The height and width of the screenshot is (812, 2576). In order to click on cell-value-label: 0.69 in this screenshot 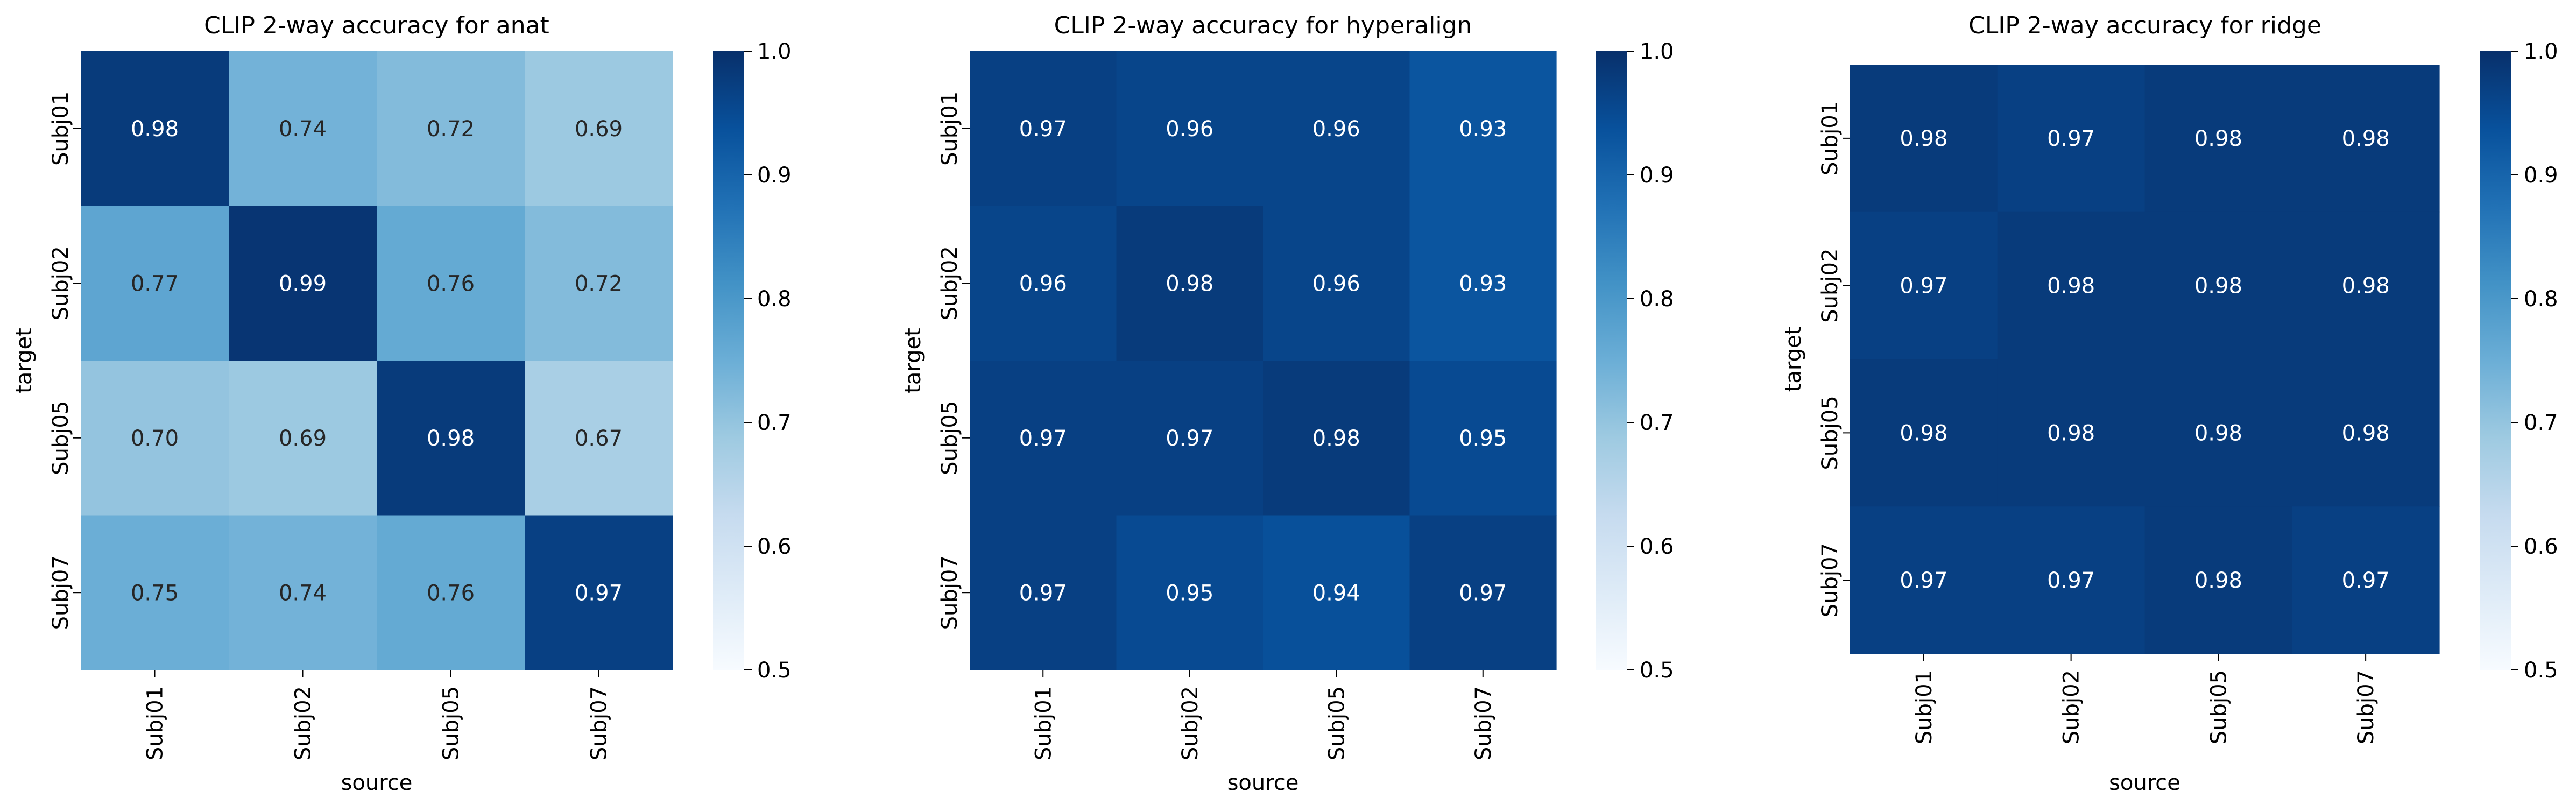, I will do `click(303, 438)`.